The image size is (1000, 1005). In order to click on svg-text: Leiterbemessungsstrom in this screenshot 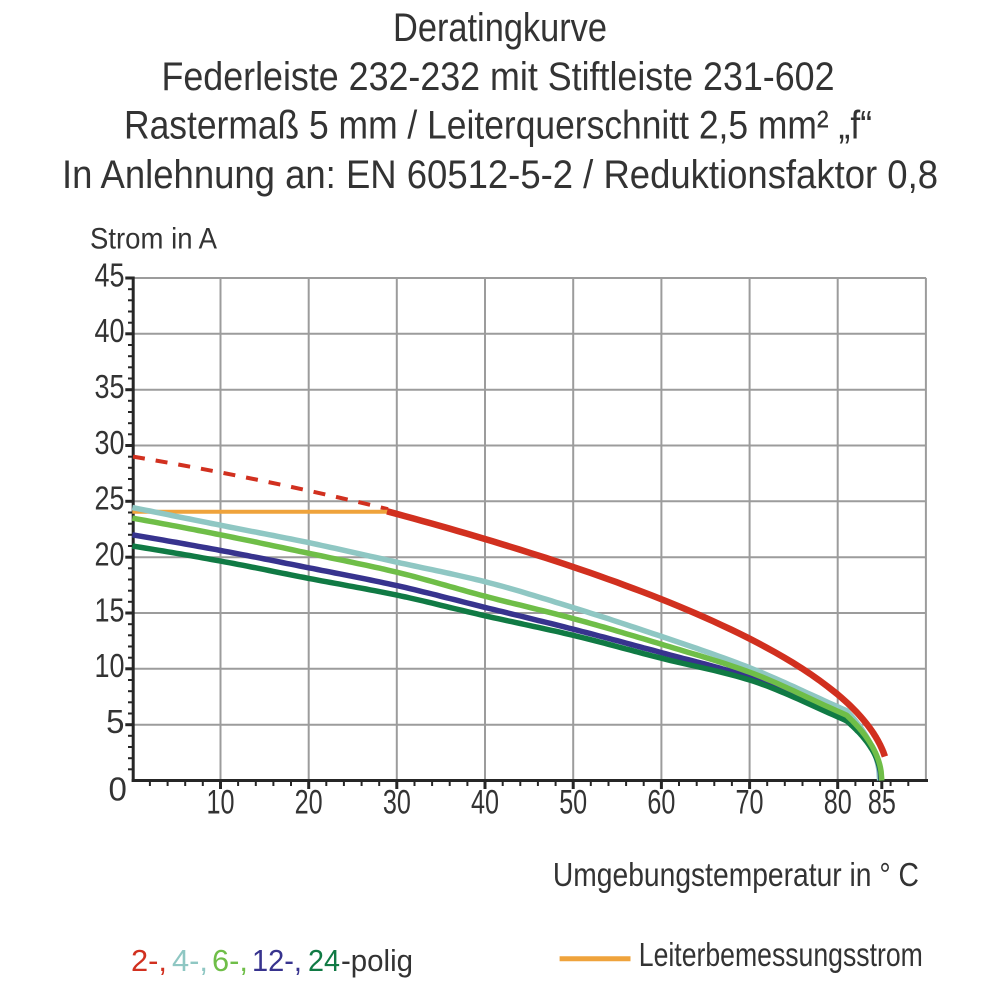, I will do `click(781, 954)`.